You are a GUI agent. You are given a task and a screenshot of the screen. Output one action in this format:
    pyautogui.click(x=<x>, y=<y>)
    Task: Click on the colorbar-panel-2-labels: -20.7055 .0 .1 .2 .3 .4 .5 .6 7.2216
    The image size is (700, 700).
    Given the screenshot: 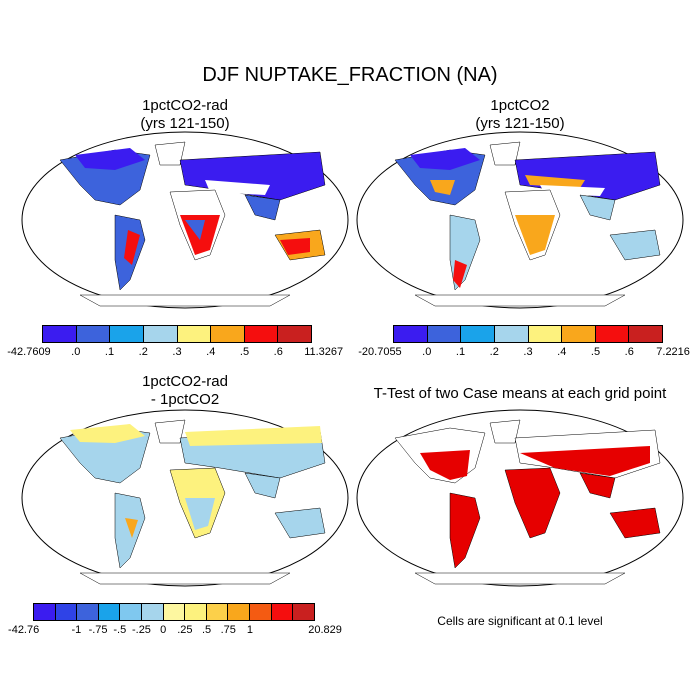 What is the action you would take?
    pyautogui.click(x=524, y=353)
    